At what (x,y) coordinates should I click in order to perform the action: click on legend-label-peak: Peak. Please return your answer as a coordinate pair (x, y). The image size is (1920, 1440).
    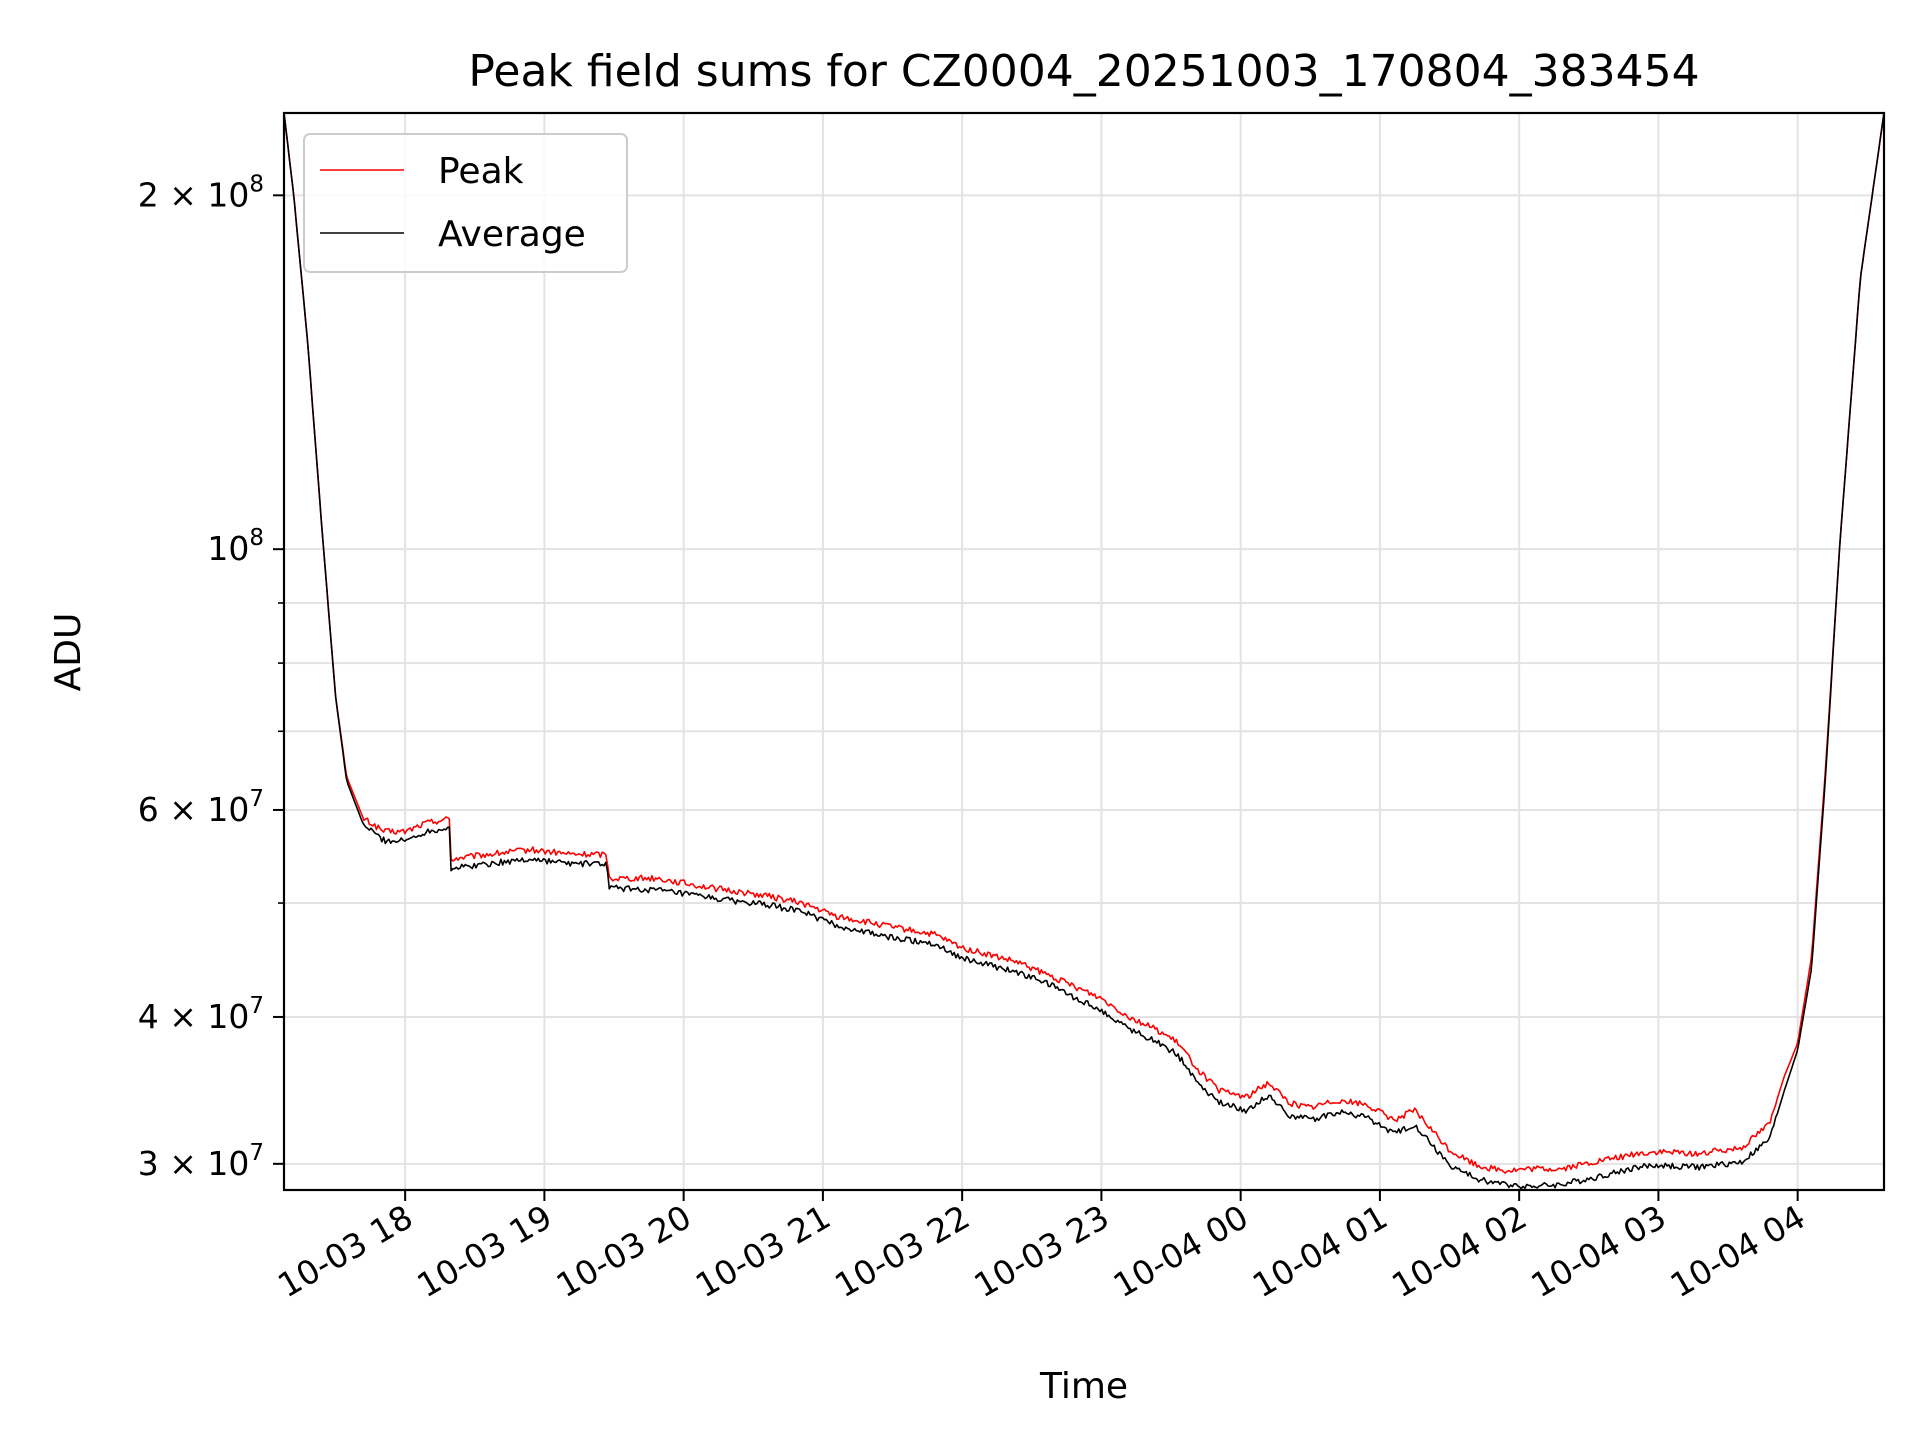
    Looking at the image, I should click on (481, 171).